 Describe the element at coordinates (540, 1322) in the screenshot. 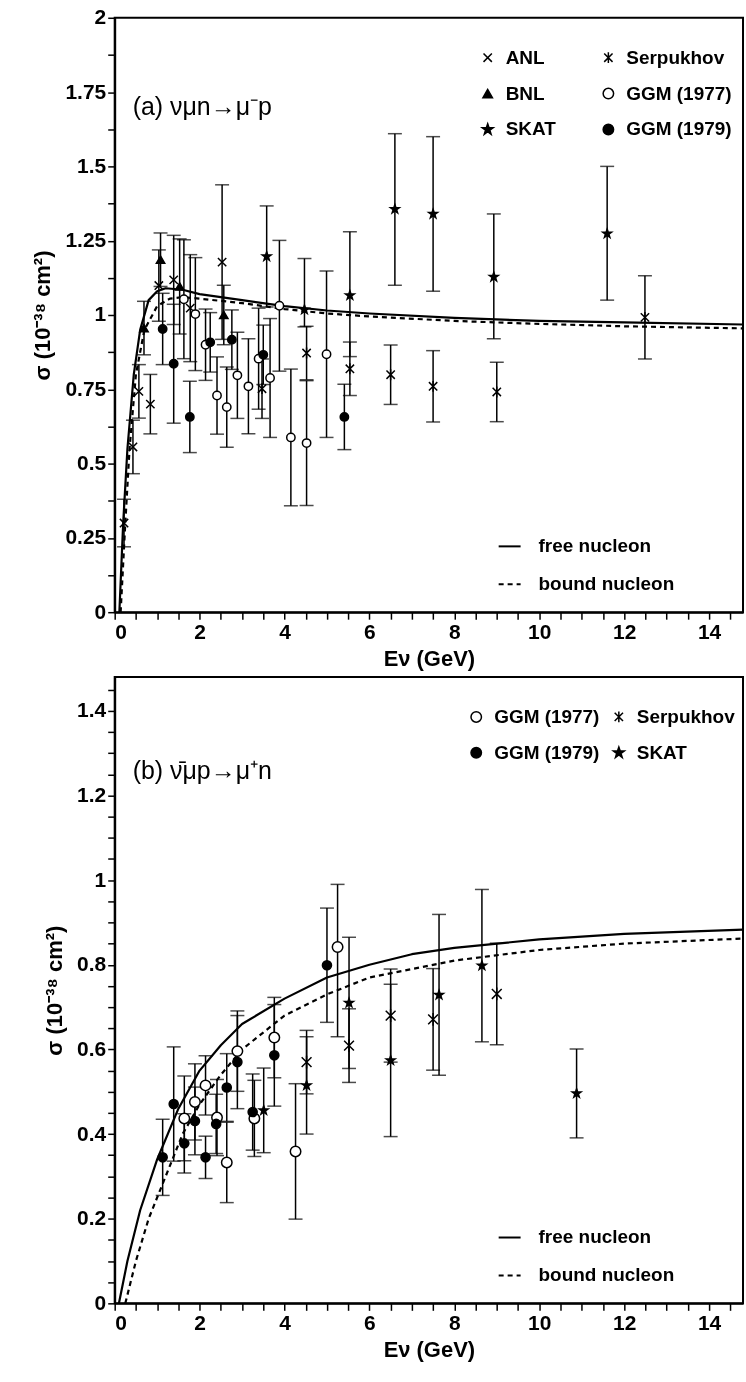

I see `x-tick-label: 10` at that location.